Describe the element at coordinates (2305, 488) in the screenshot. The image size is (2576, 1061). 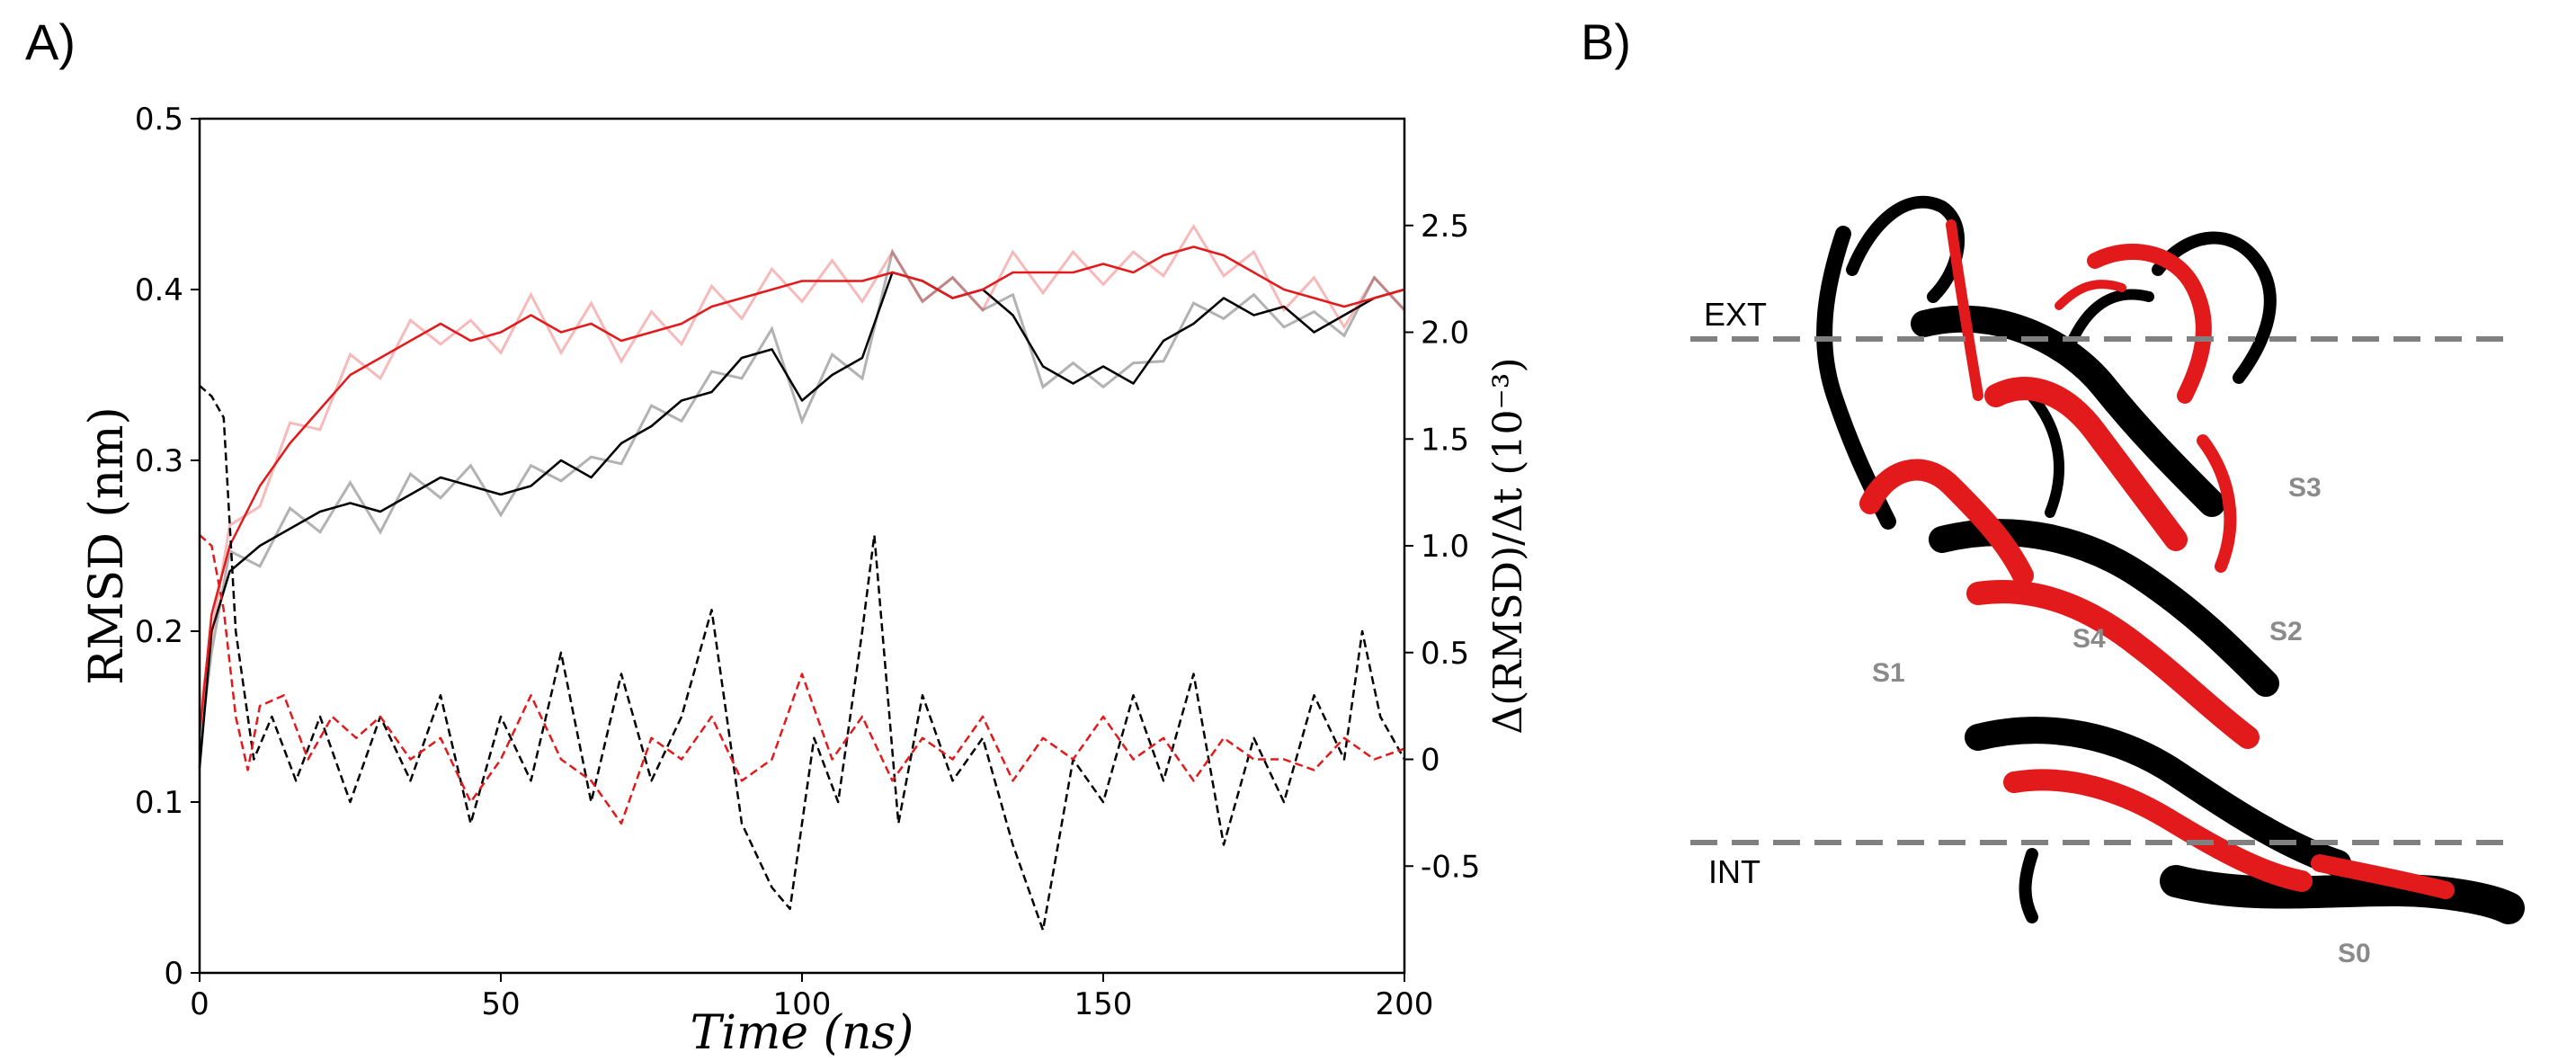
I see `segment-label-s3: S3` at that location.